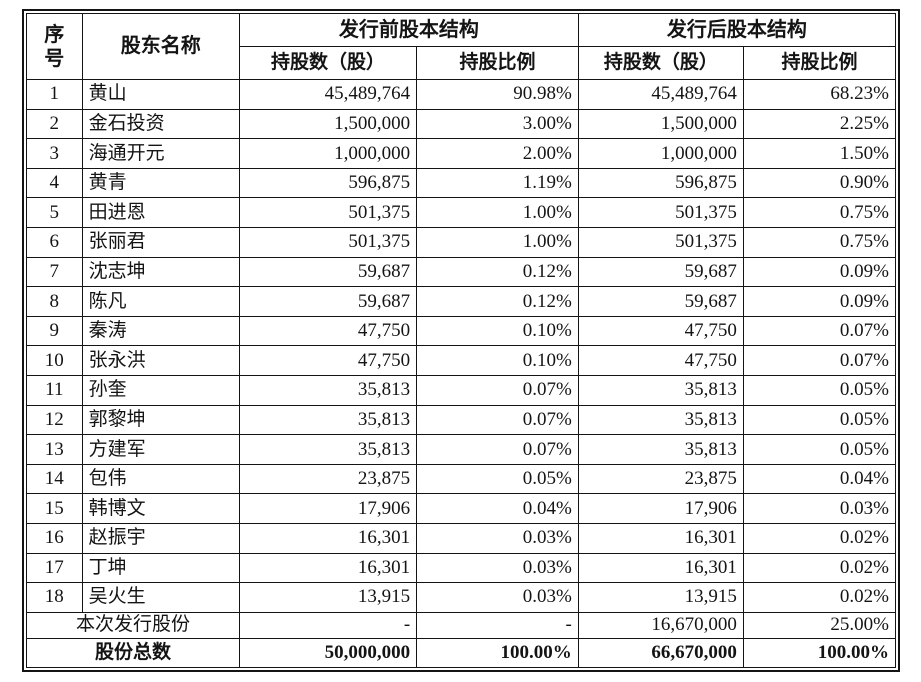  I want to click on cell-shareholder-name: 海通开元, so click(160, 153).